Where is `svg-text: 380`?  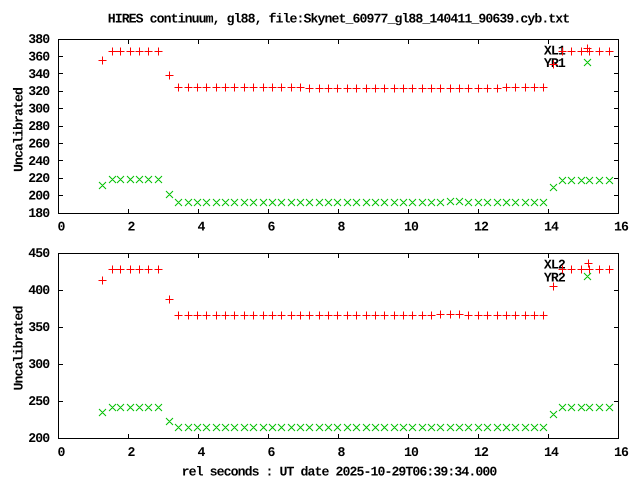 svg-text: 380 is located at coordinates (39, 39).